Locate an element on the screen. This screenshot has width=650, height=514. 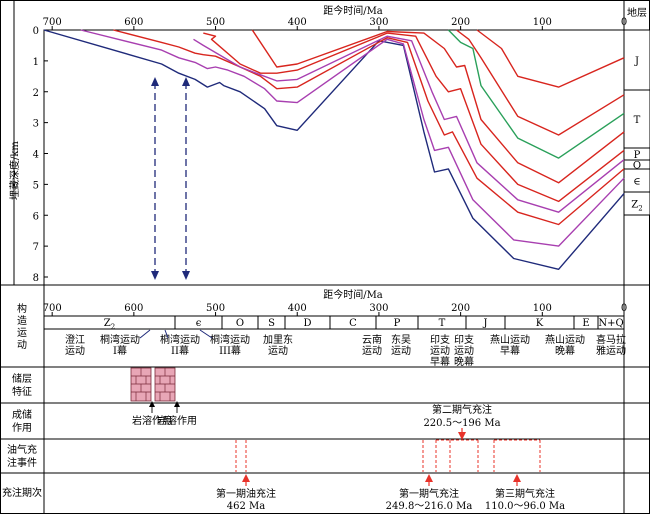
x-tick-label-top: 100 is located at coordinates (542, 22).